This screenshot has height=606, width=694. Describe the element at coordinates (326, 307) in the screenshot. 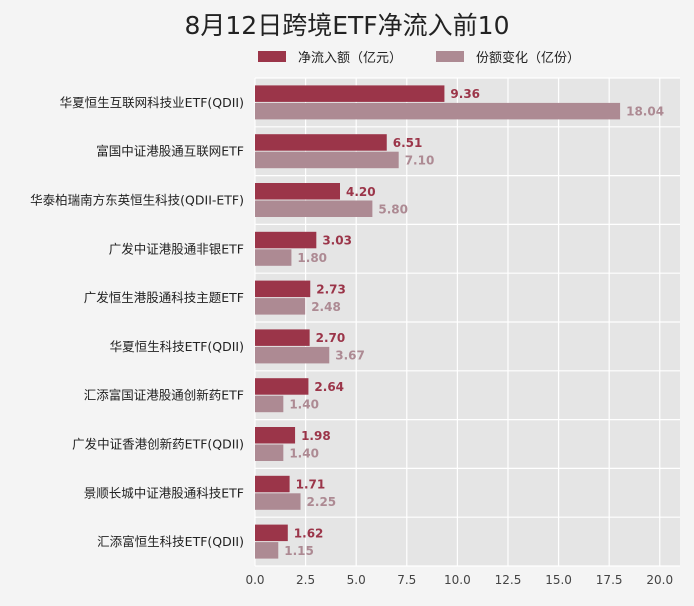

I see `data-label-share-change: 2.48` at that location.